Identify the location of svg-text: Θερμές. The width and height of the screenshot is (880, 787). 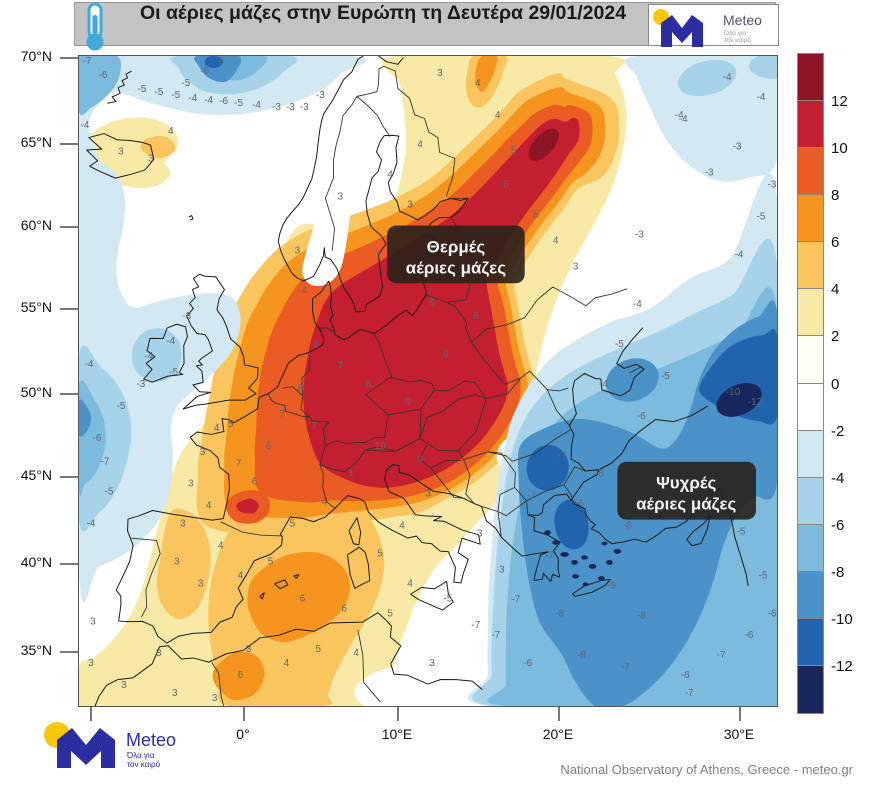
(456, 246).